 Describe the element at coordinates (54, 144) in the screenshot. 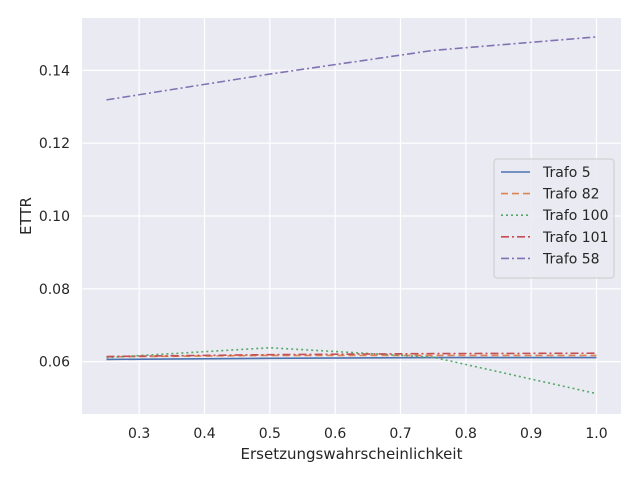

I see `y-tick-label: 0.12` at that location.